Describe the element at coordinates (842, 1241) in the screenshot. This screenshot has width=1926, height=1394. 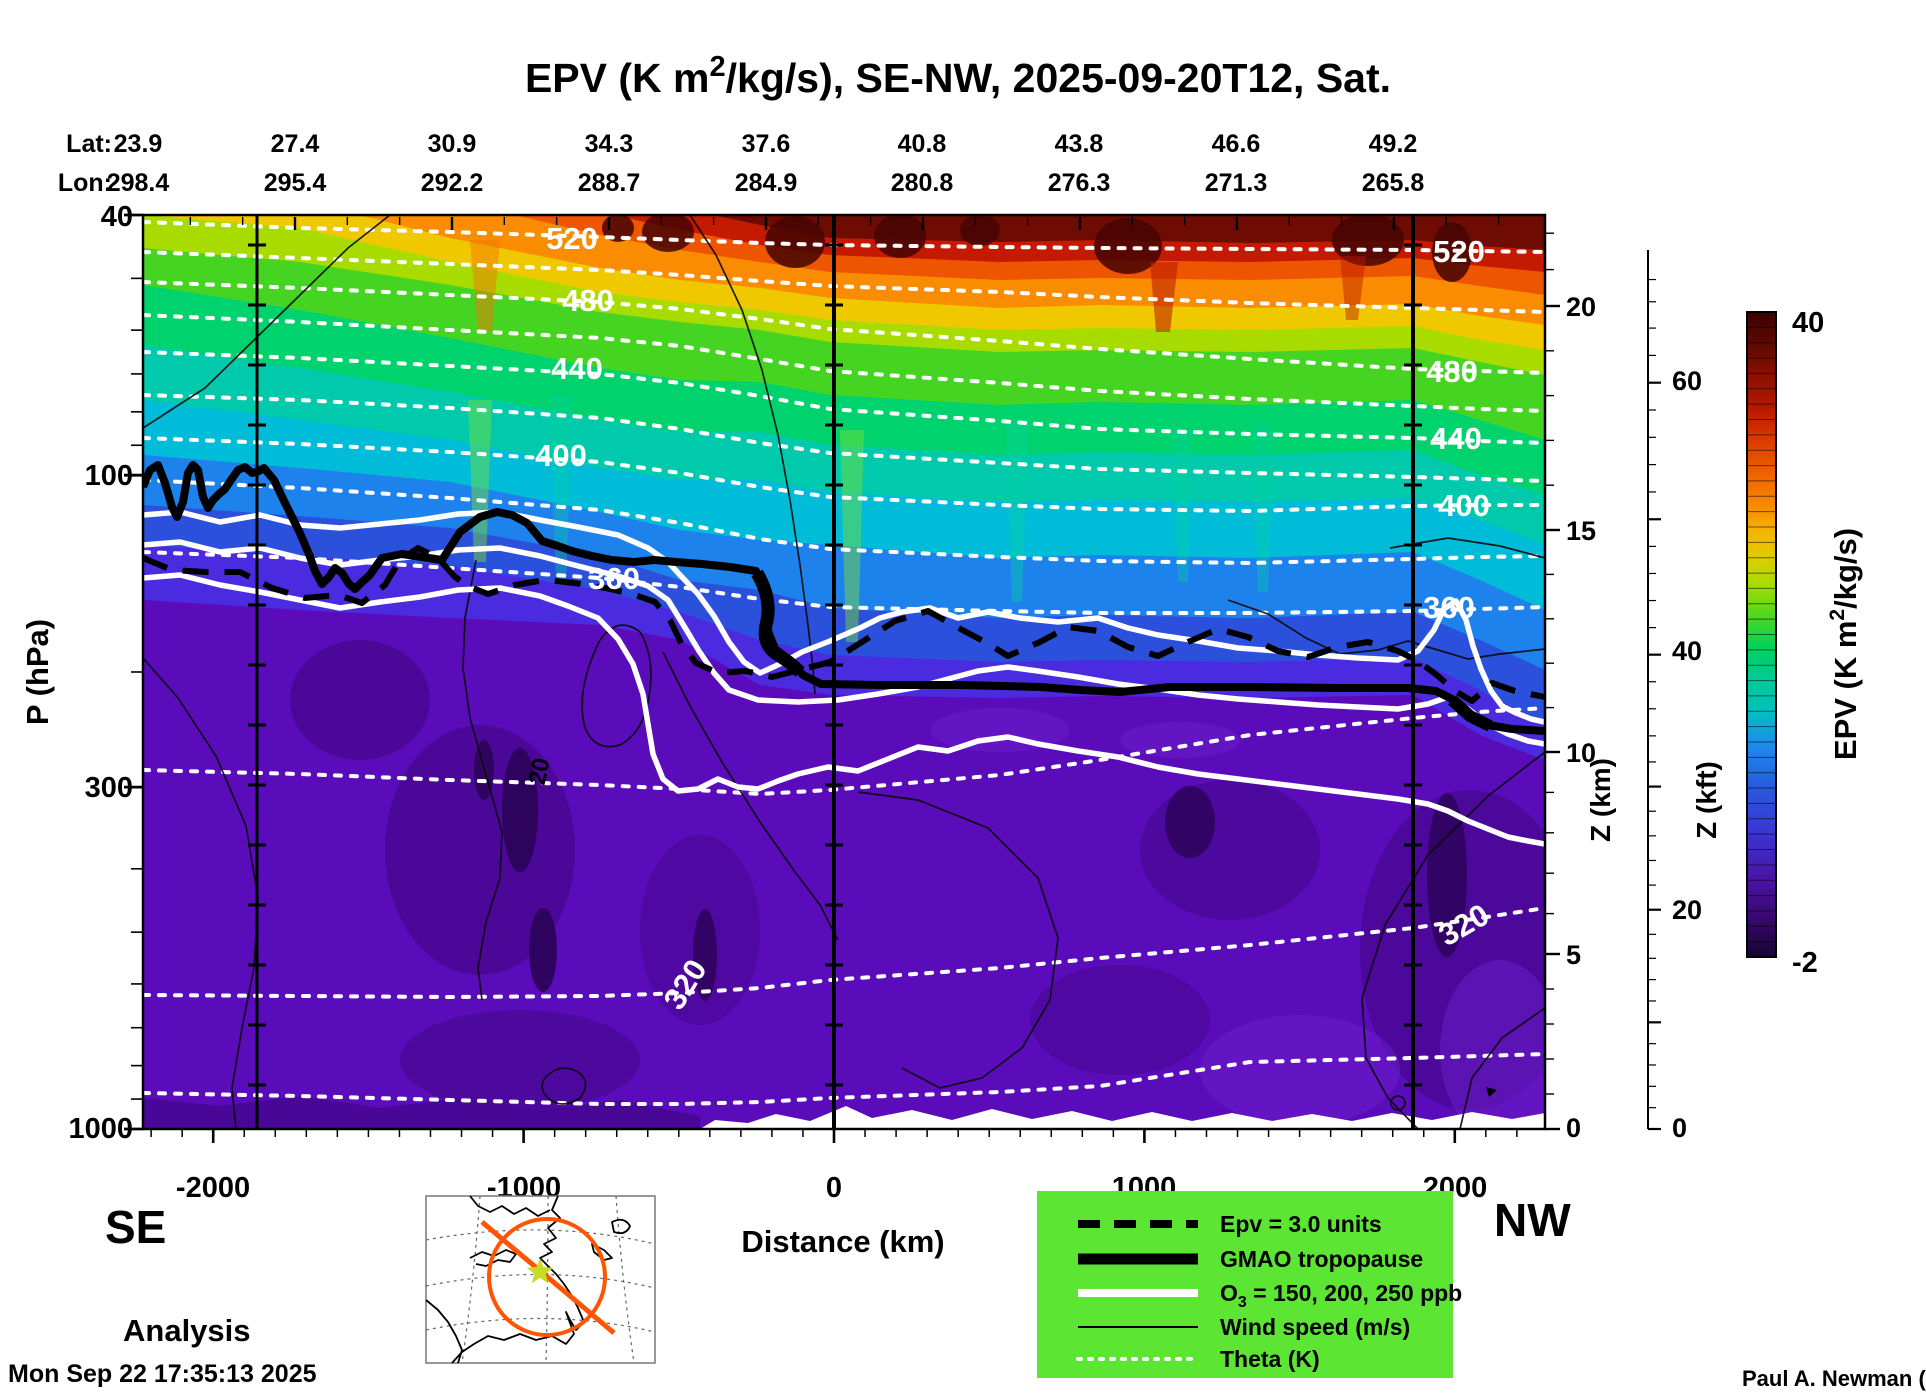
I see `distance-axis-title: Distance (km)` at that location.